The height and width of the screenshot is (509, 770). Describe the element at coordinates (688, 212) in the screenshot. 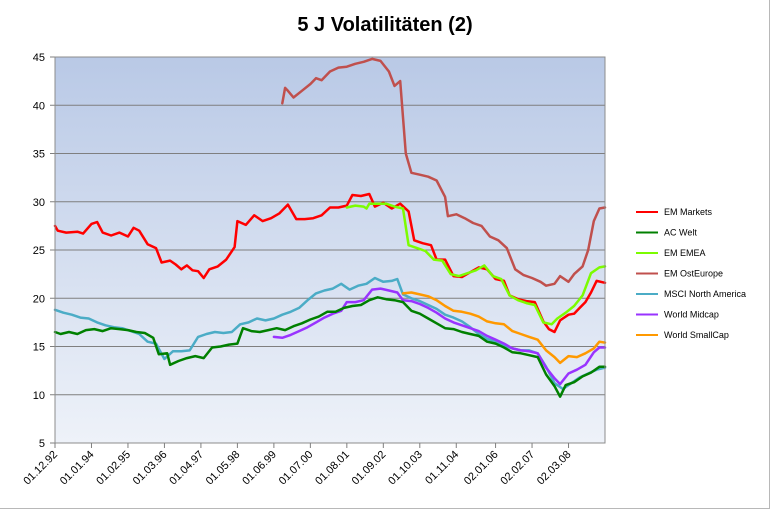

I see `legend-entry: EM Markets` at that location.